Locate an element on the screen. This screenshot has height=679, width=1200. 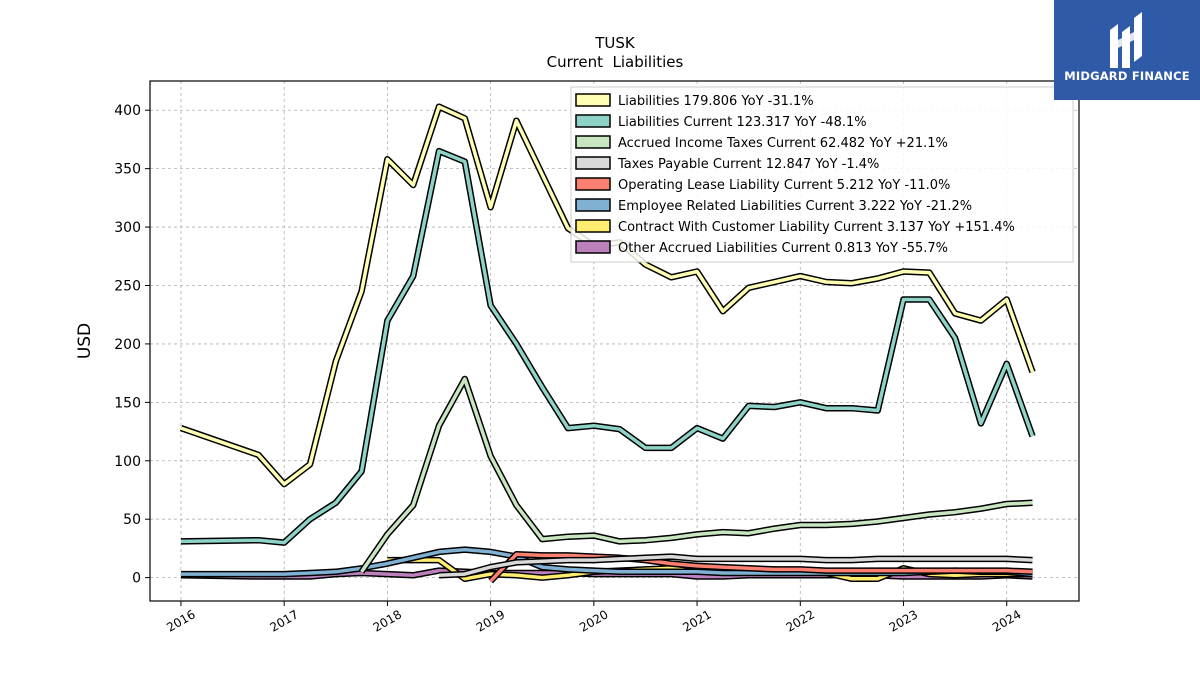
chart-title: TUSK is located at coordinates (615, 43).